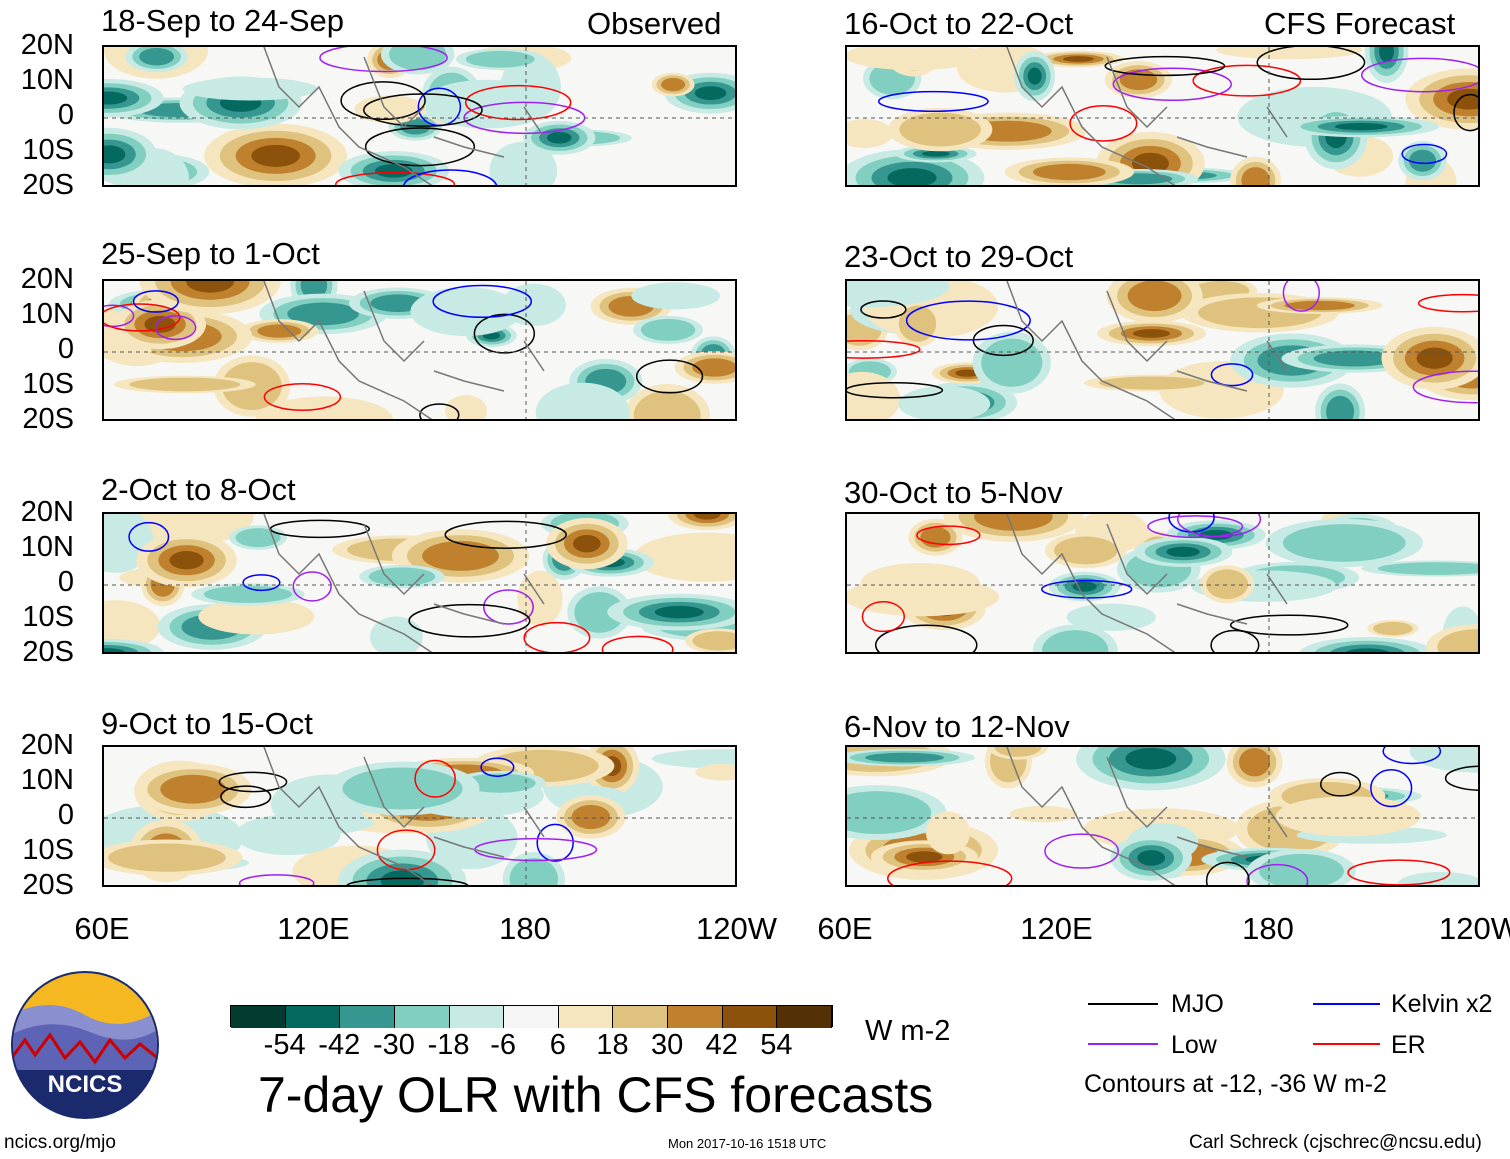 This screenshot has width=1510, height=1159. I want to click on colorbar-label: 6, so click(557, 1045).